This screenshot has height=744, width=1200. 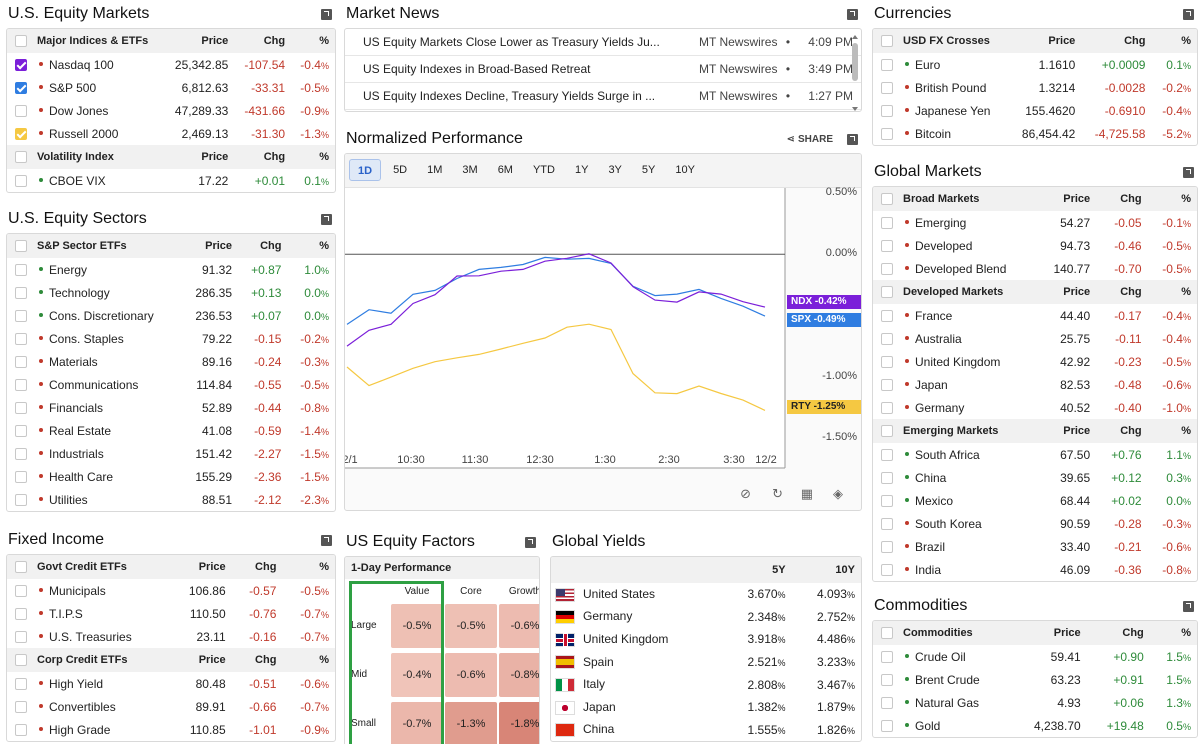 What do you see at coordinates (171, 476) in the screenshot?
I see `table-row: Health Care 155.29 -2.36 -1.5%` at bounding box center [171, 476].